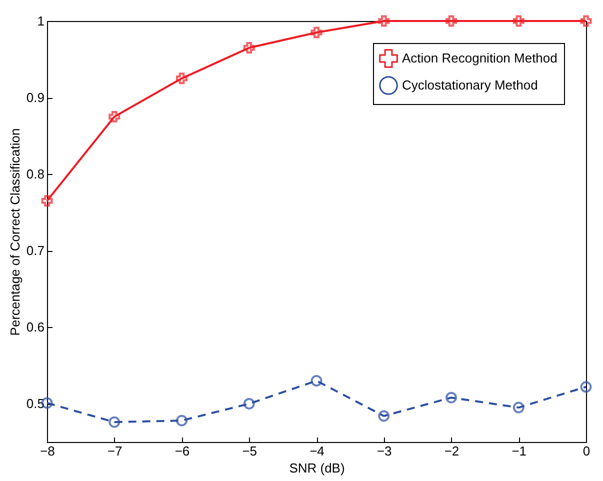 The image size is (603, 481). What do you see at coordinates (35, 98) in the screenshot?
I see `y-tick-label: 0.9` at bounding box center [35, 98].